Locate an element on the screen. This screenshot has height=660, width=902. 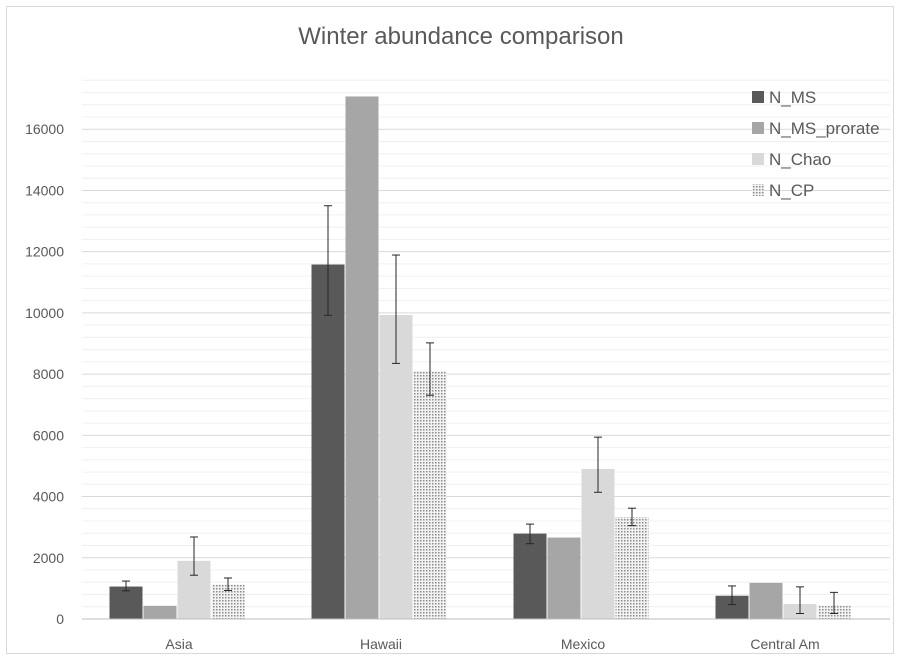
legend-label-N_Chao: N_Chao is located at coordinates (800, 159).